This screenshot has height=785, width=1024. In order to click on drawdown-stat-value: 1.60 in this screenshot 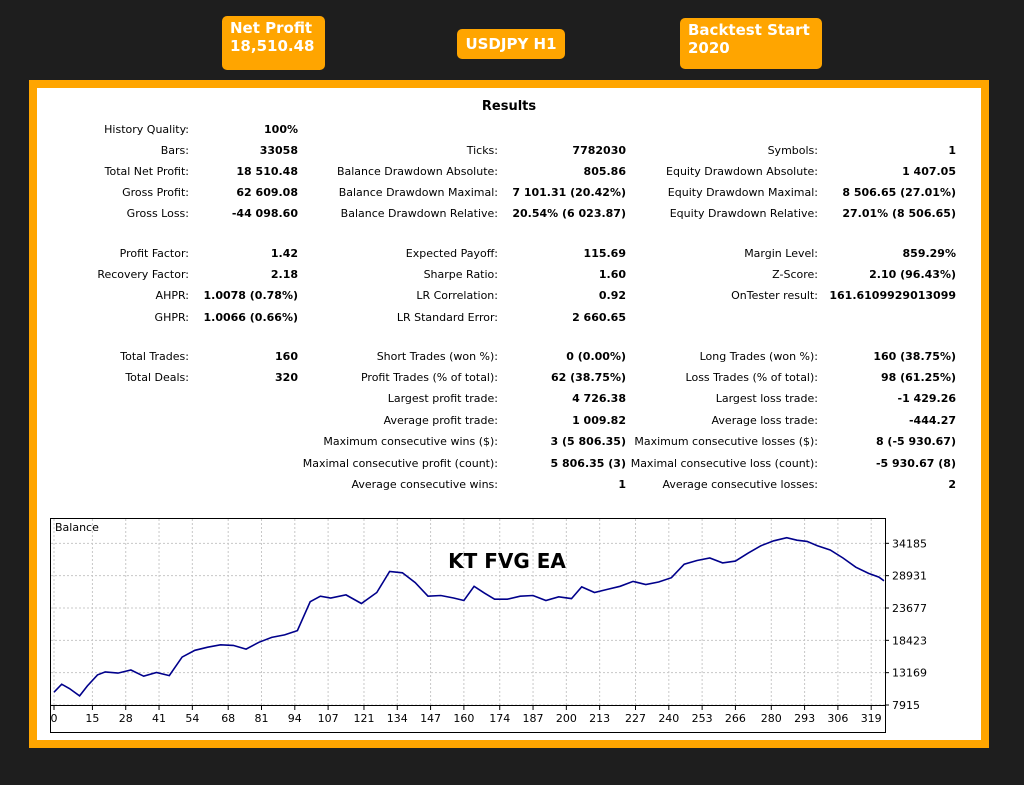, I will do `click(612, 274)`.